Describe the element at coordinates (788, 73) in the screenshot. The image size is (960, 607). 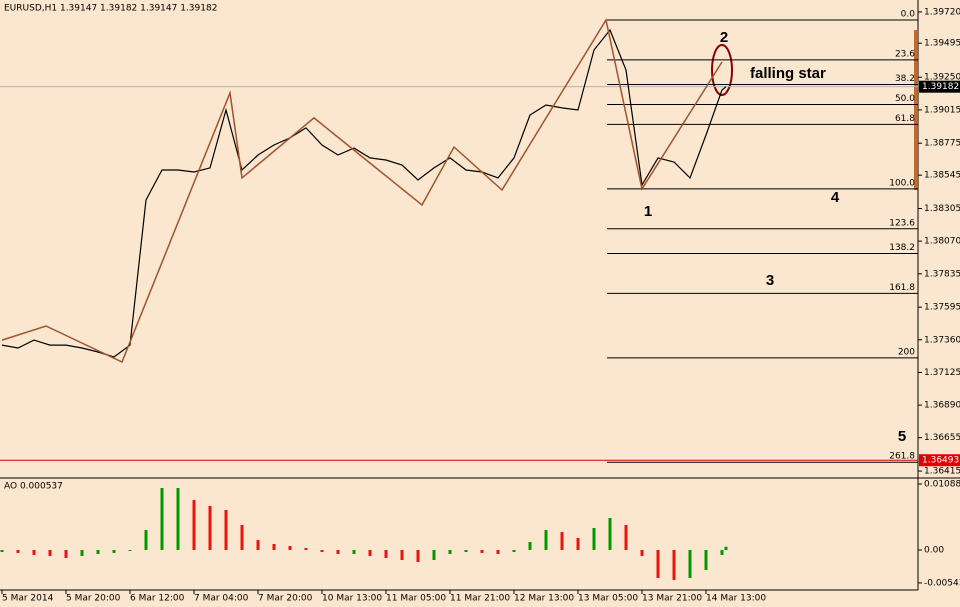
I see `annotation: falling star` at that location.